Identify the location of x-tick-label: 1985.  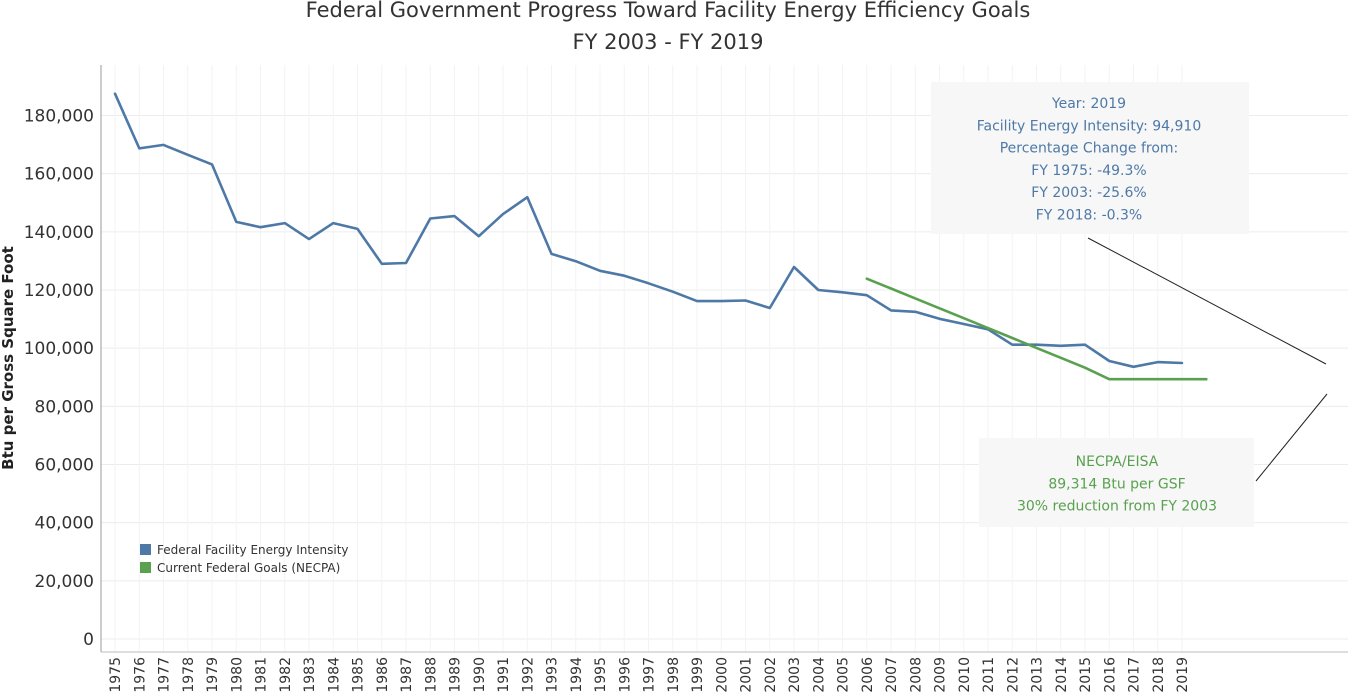
(359, 675).